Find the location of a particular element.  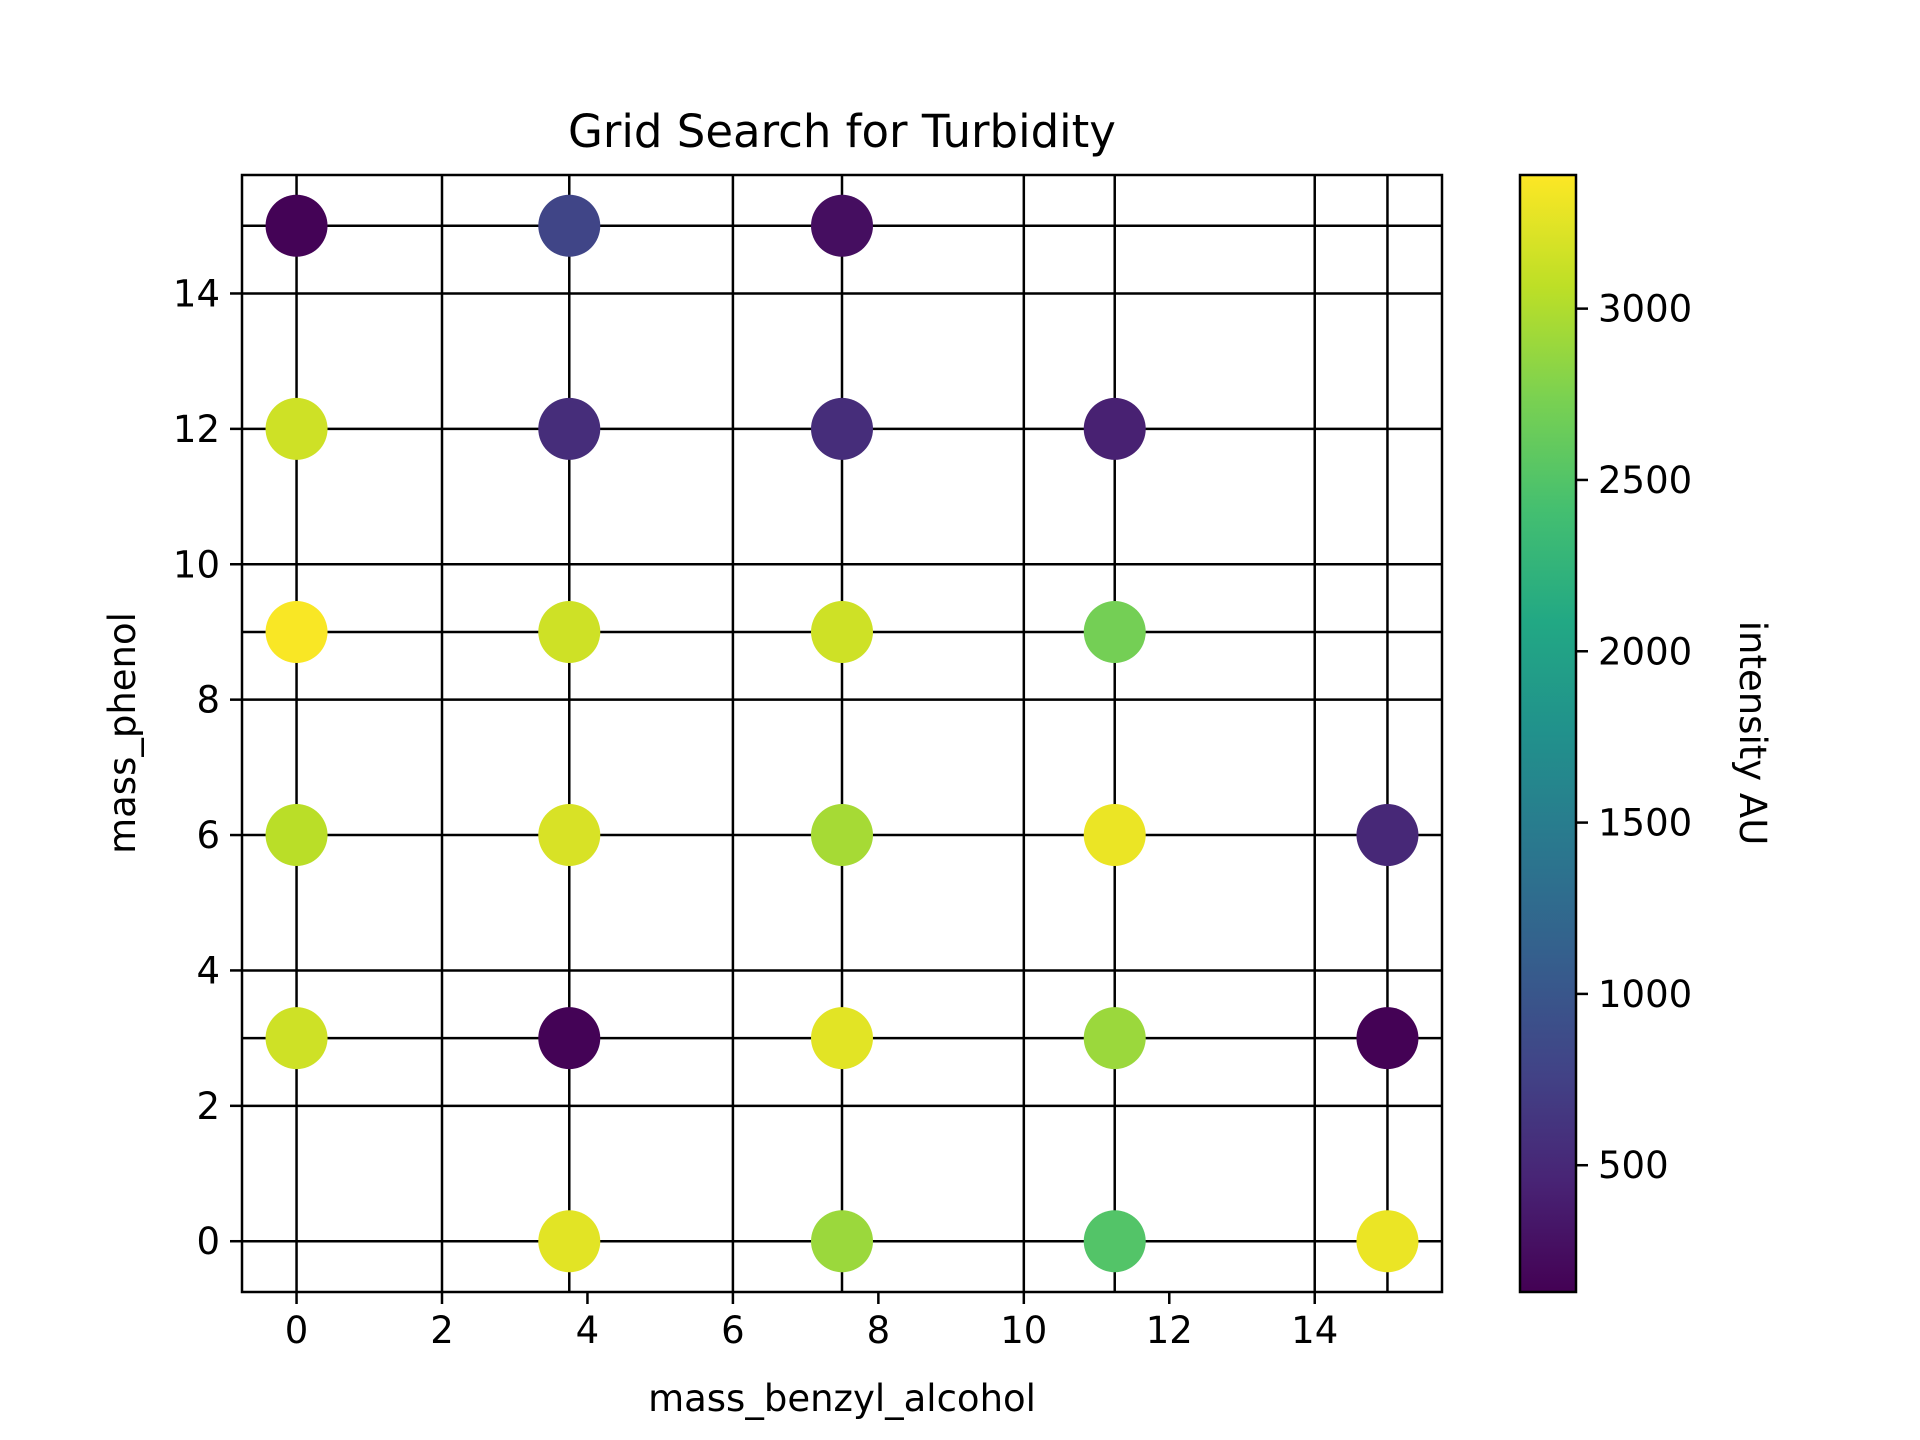

x-tick-label: 4 is located at coordinates (588, 1330).